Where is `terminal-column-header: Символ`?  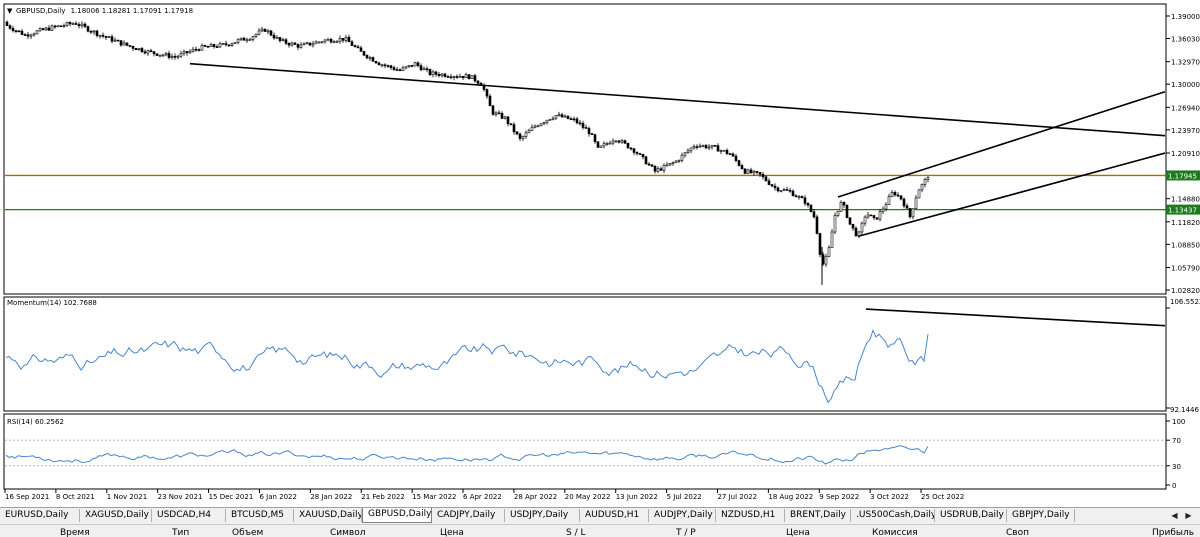
terminal-column-header: Символ is located at coordinates (348, 532).